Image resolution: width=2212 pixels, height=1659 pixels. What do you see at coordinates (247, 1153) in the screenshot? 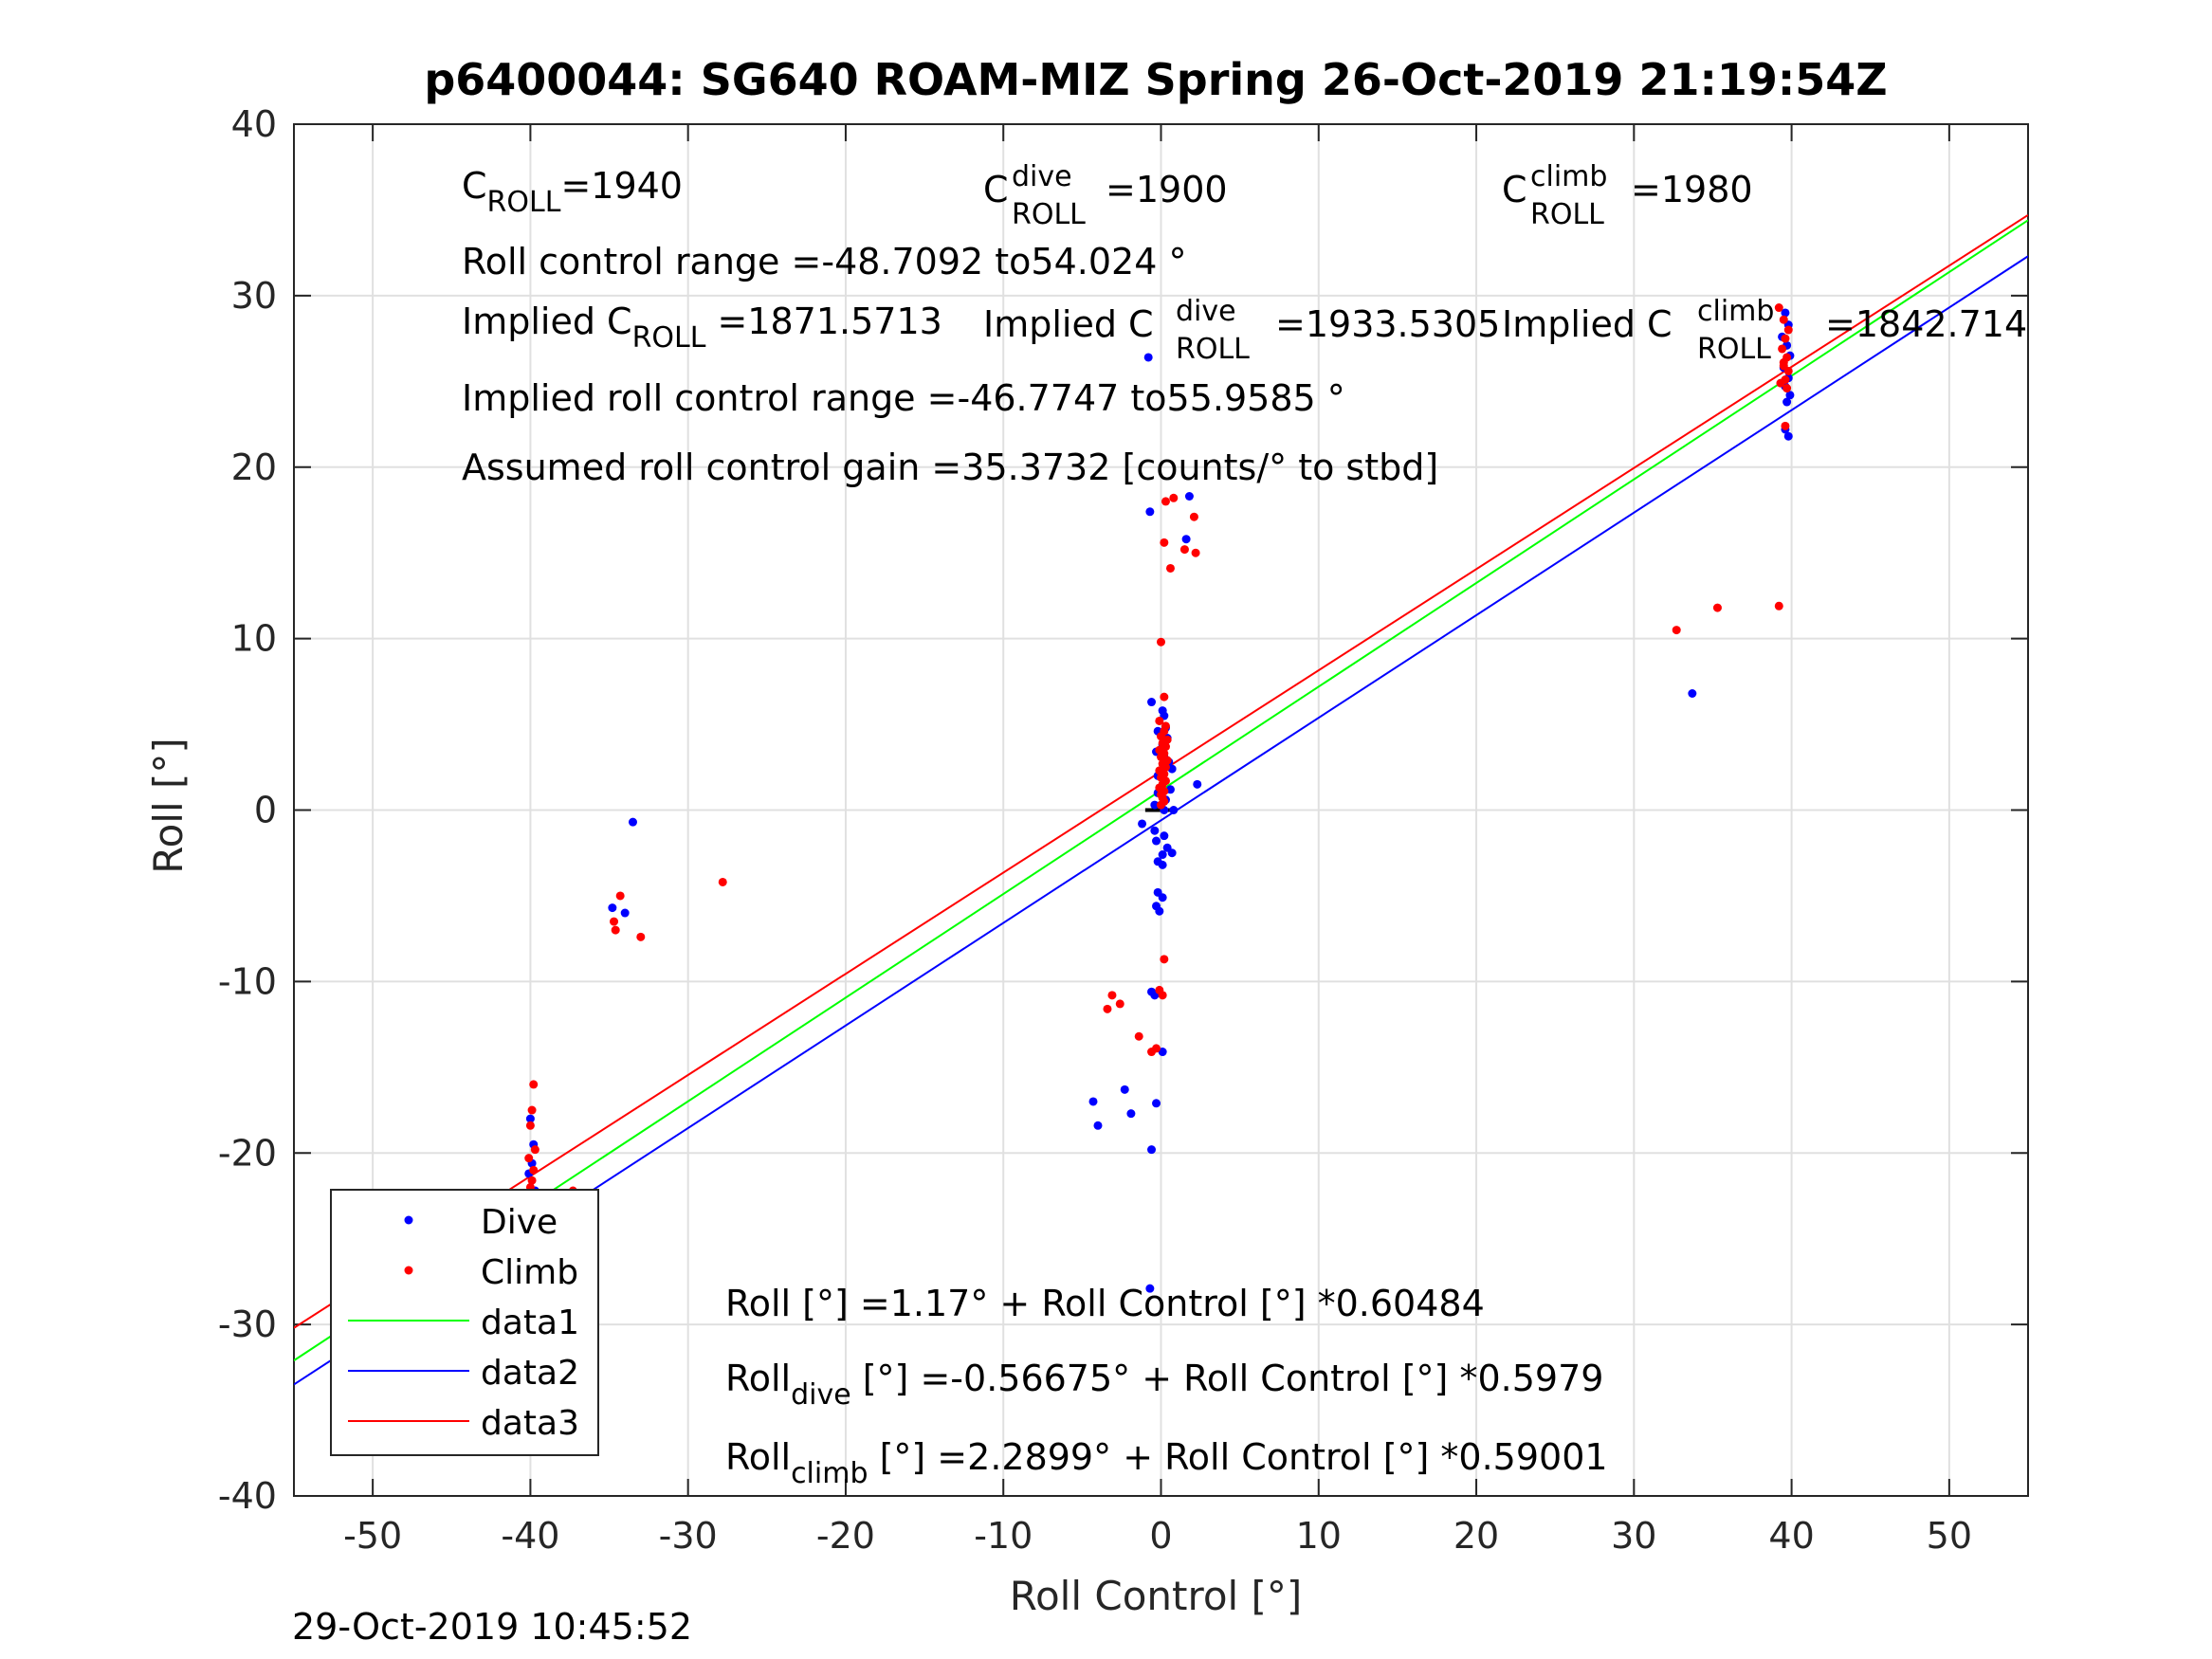
I see `y-tick-label: -20` at bounding box center [247, 1153].